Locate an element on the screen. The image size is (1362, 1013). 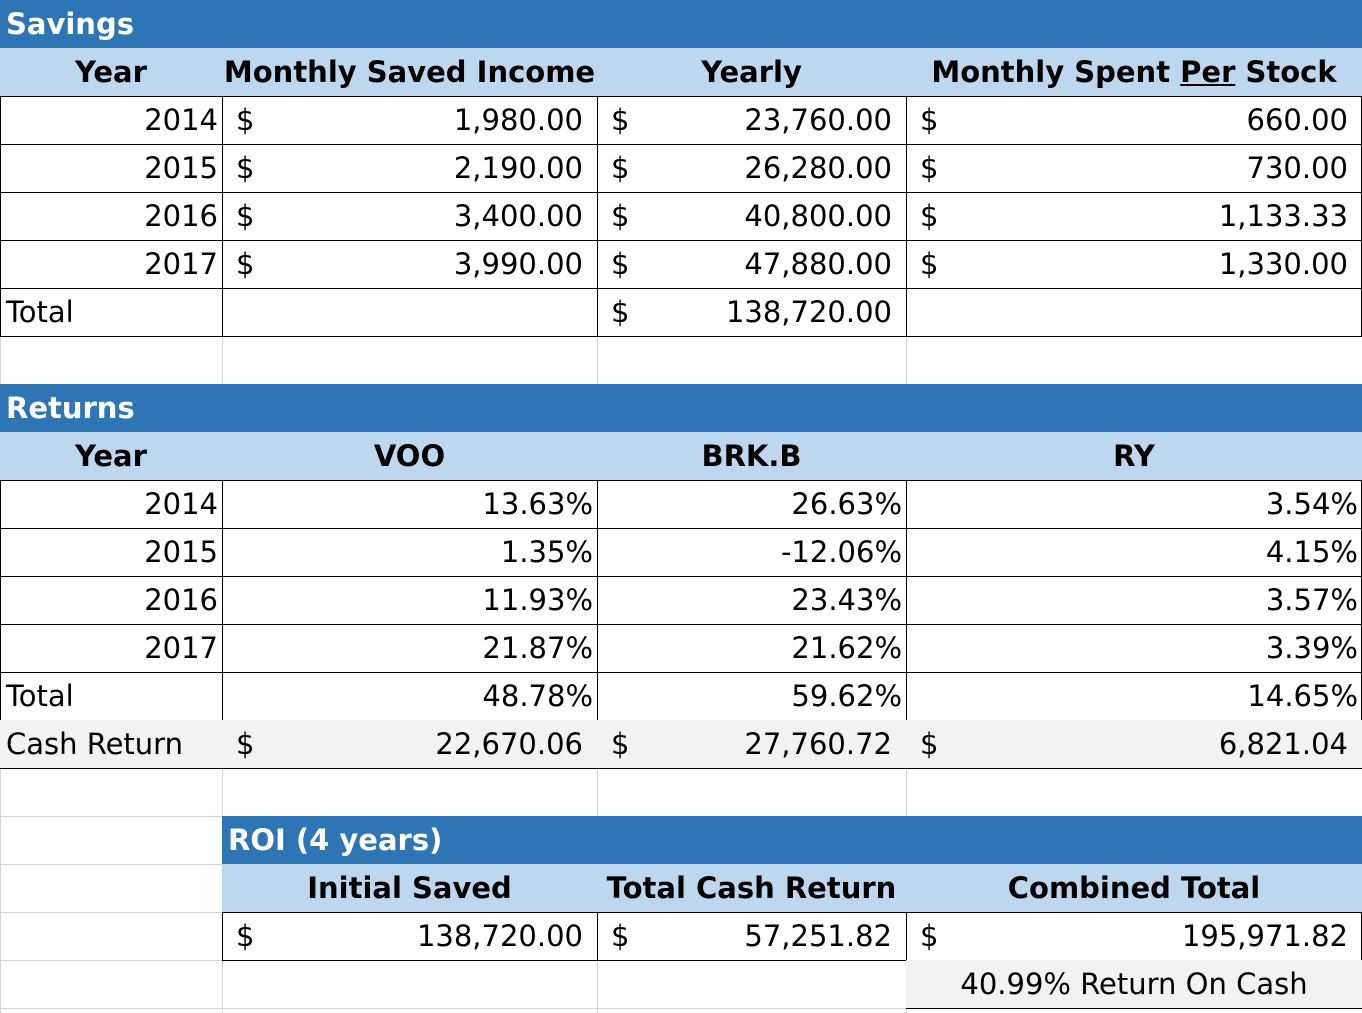
returns-voo-2017: 21.87% is located at coordinates (537, 648).